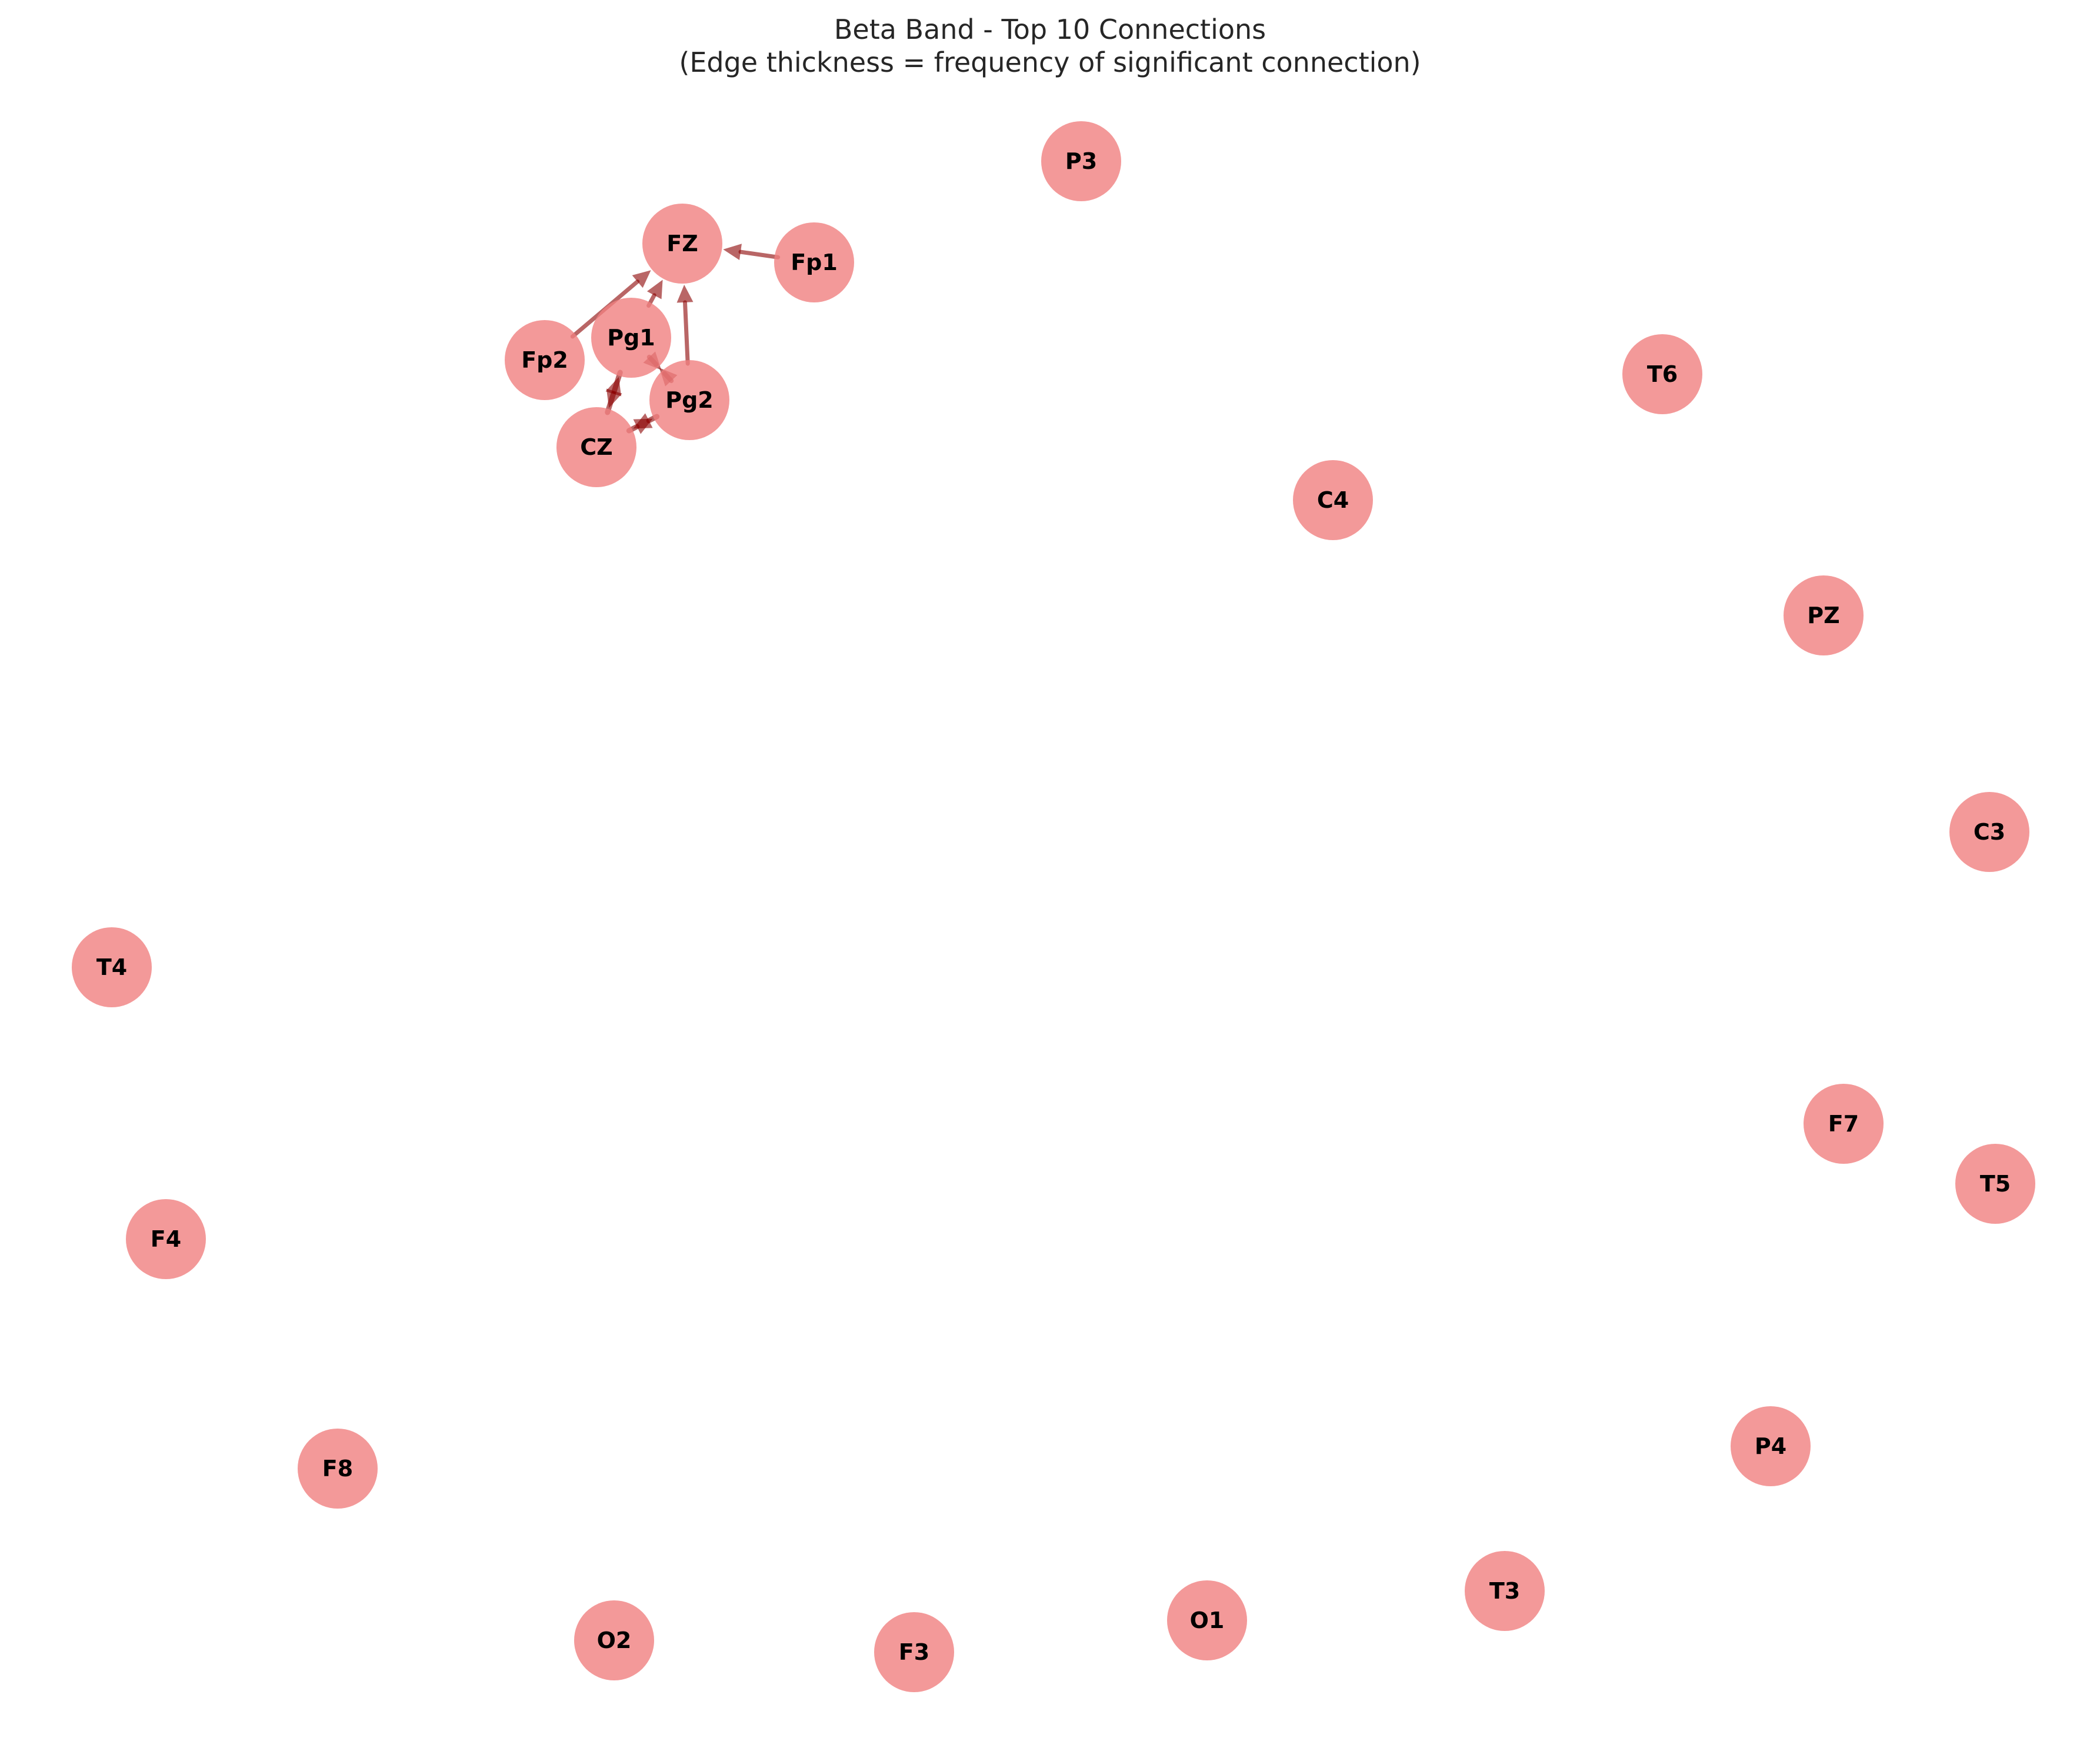 This screenshot has height=1741, width=2100. I want to click on node-t3: T3, so click(1505, 1591).